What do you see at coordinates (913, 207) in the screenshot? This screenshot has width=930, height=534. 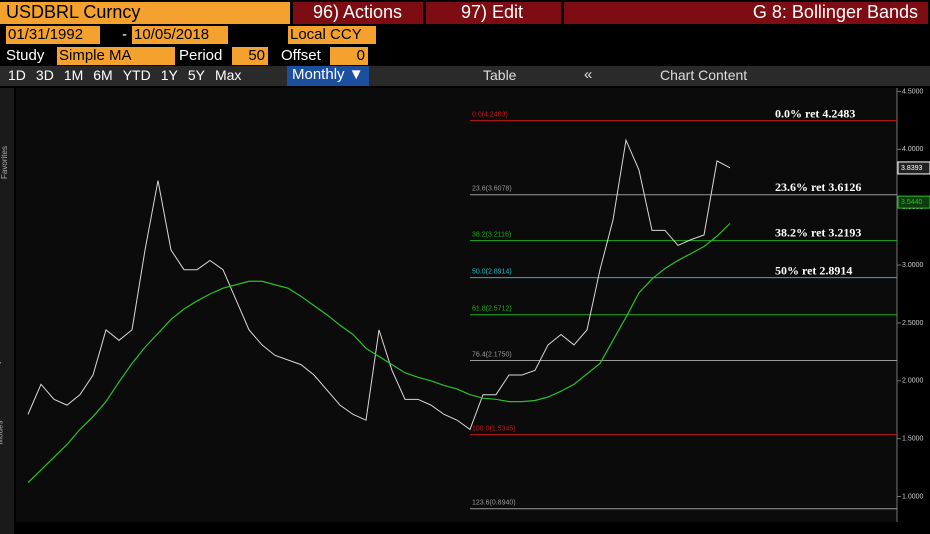 I see `y-tick-label: 3.5000` at bounding box center [913, 207].